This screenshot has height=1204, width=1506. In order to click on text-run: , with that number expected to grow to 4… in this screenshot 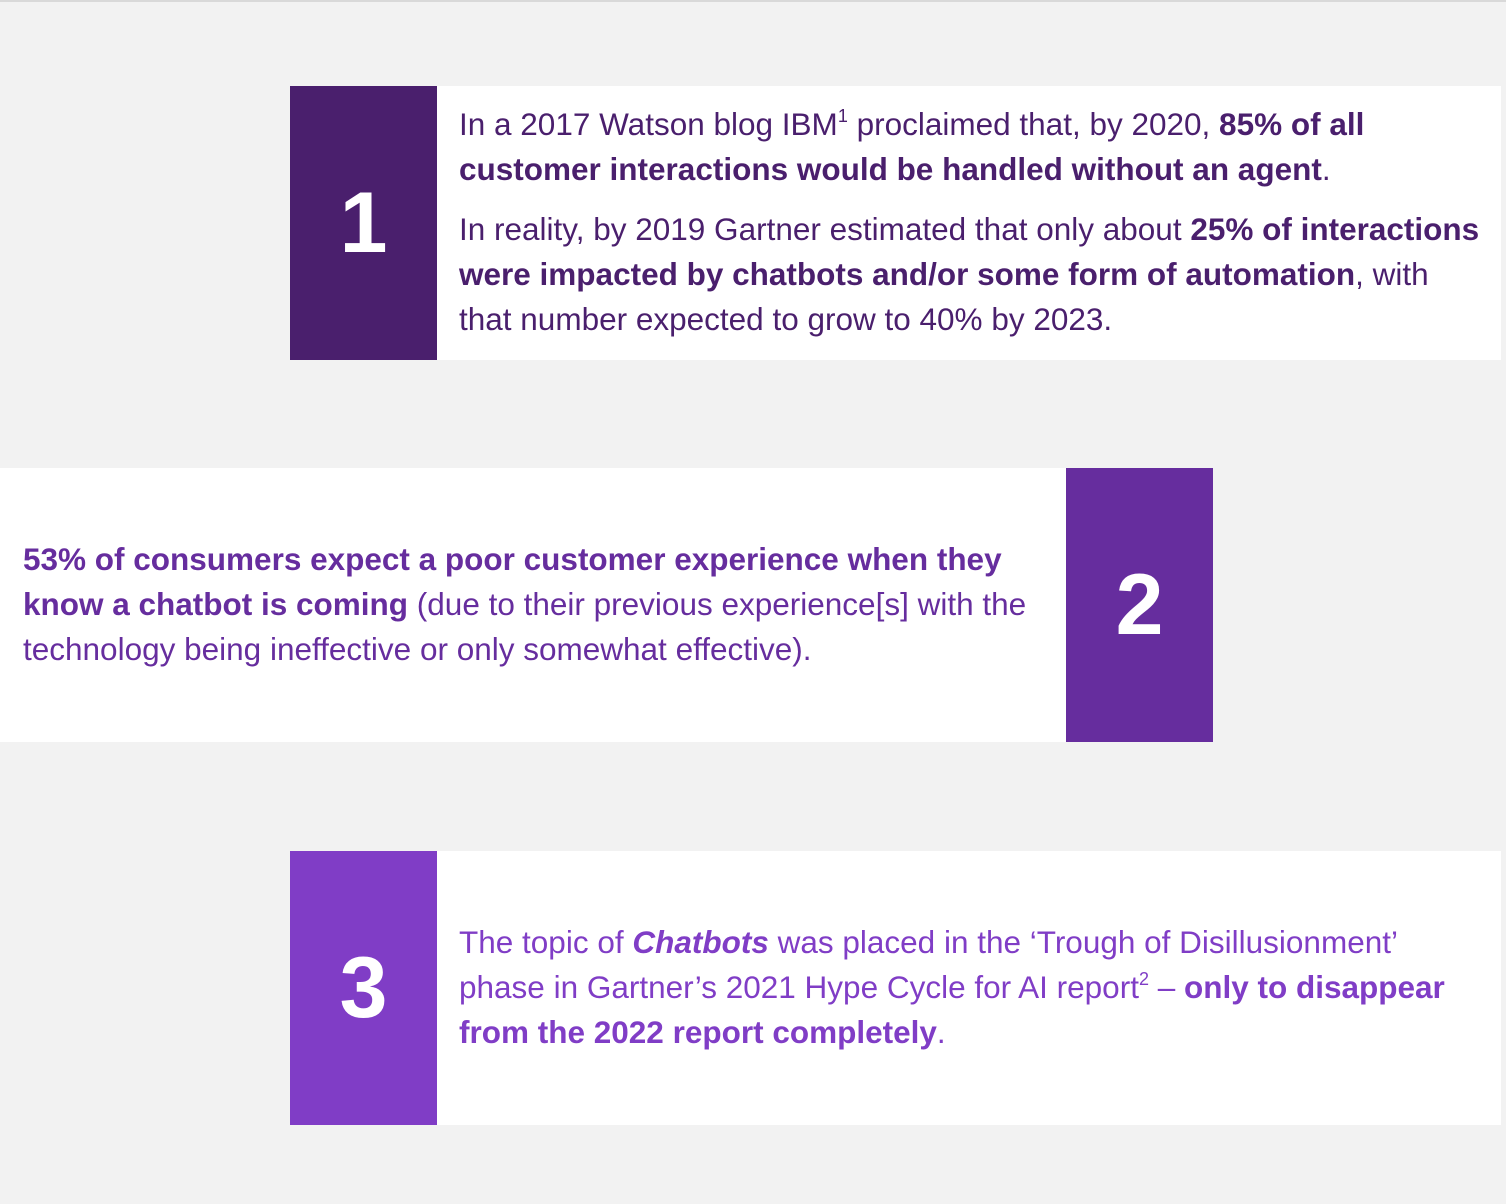, I will do `click(944, 296)`.